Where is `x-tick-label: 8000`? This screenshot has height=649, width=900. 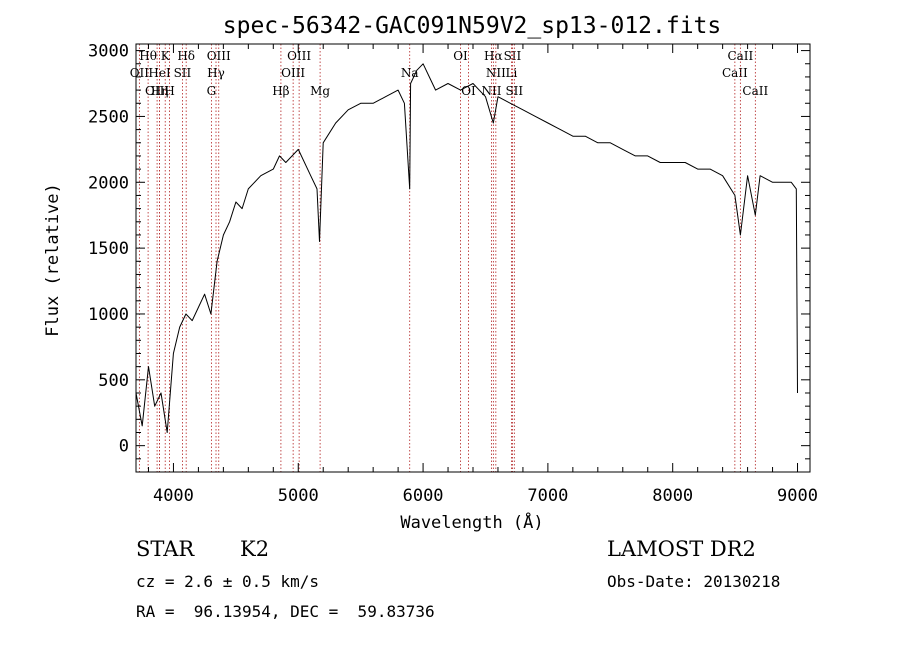 x-tick-label: 8000 is located at coordinates (672, 496).